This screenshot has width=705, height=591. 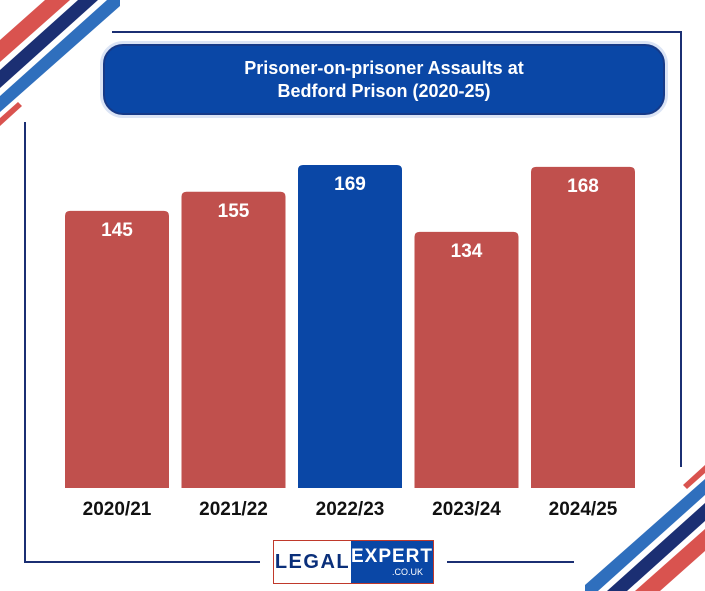 I want to click on logo-expert-block: EXPERT .CO.UK, so click(x=391, y=562).